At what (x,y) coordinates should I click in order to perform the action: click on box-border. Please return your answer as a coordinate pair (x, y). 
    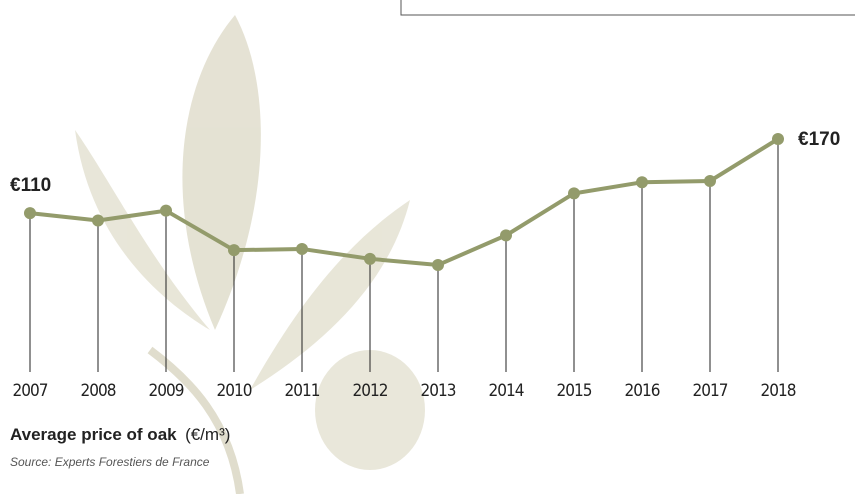
    Looking at the image, I should click on (627, 8).